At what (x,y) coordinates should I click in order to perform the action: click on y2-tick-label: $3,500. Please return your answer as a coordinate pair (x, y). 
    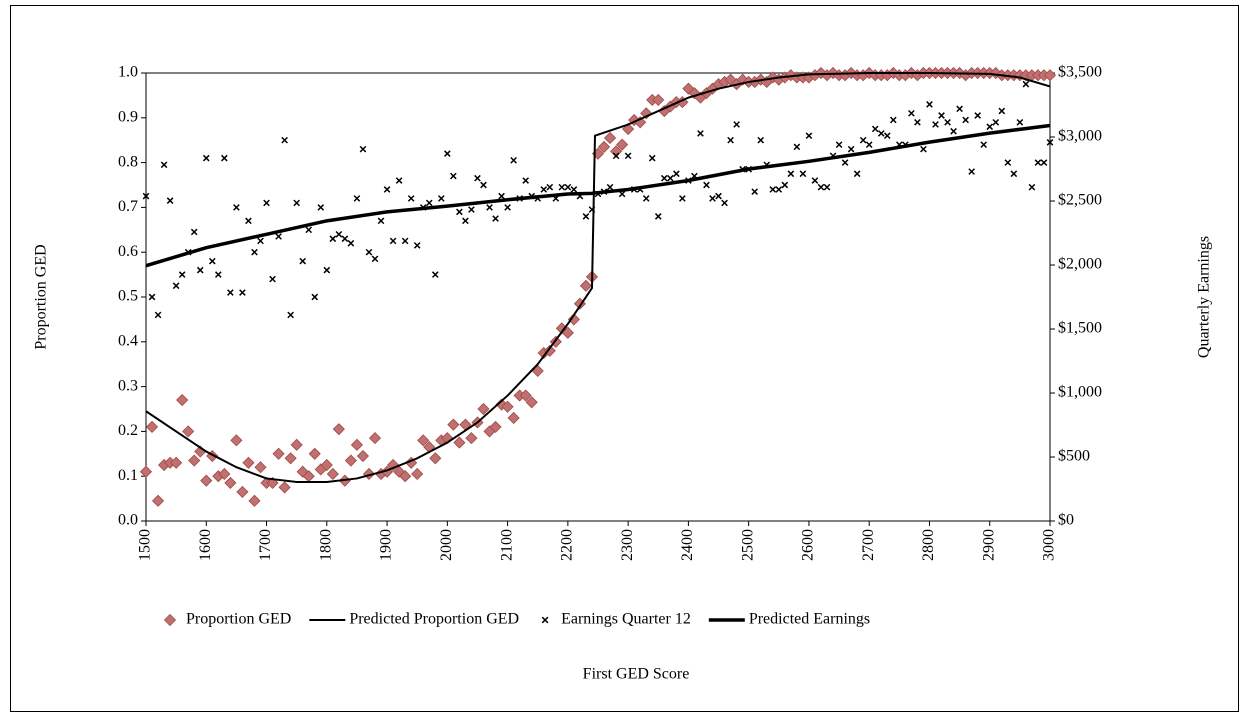
    Looking at the image, I should click on (1080, 72).